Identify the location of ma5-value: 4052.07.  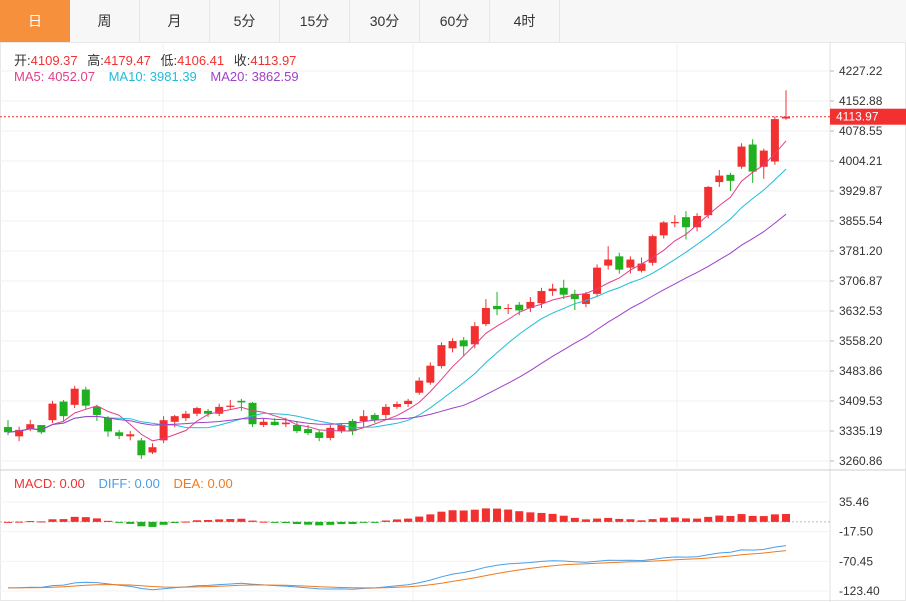
(71, 76).